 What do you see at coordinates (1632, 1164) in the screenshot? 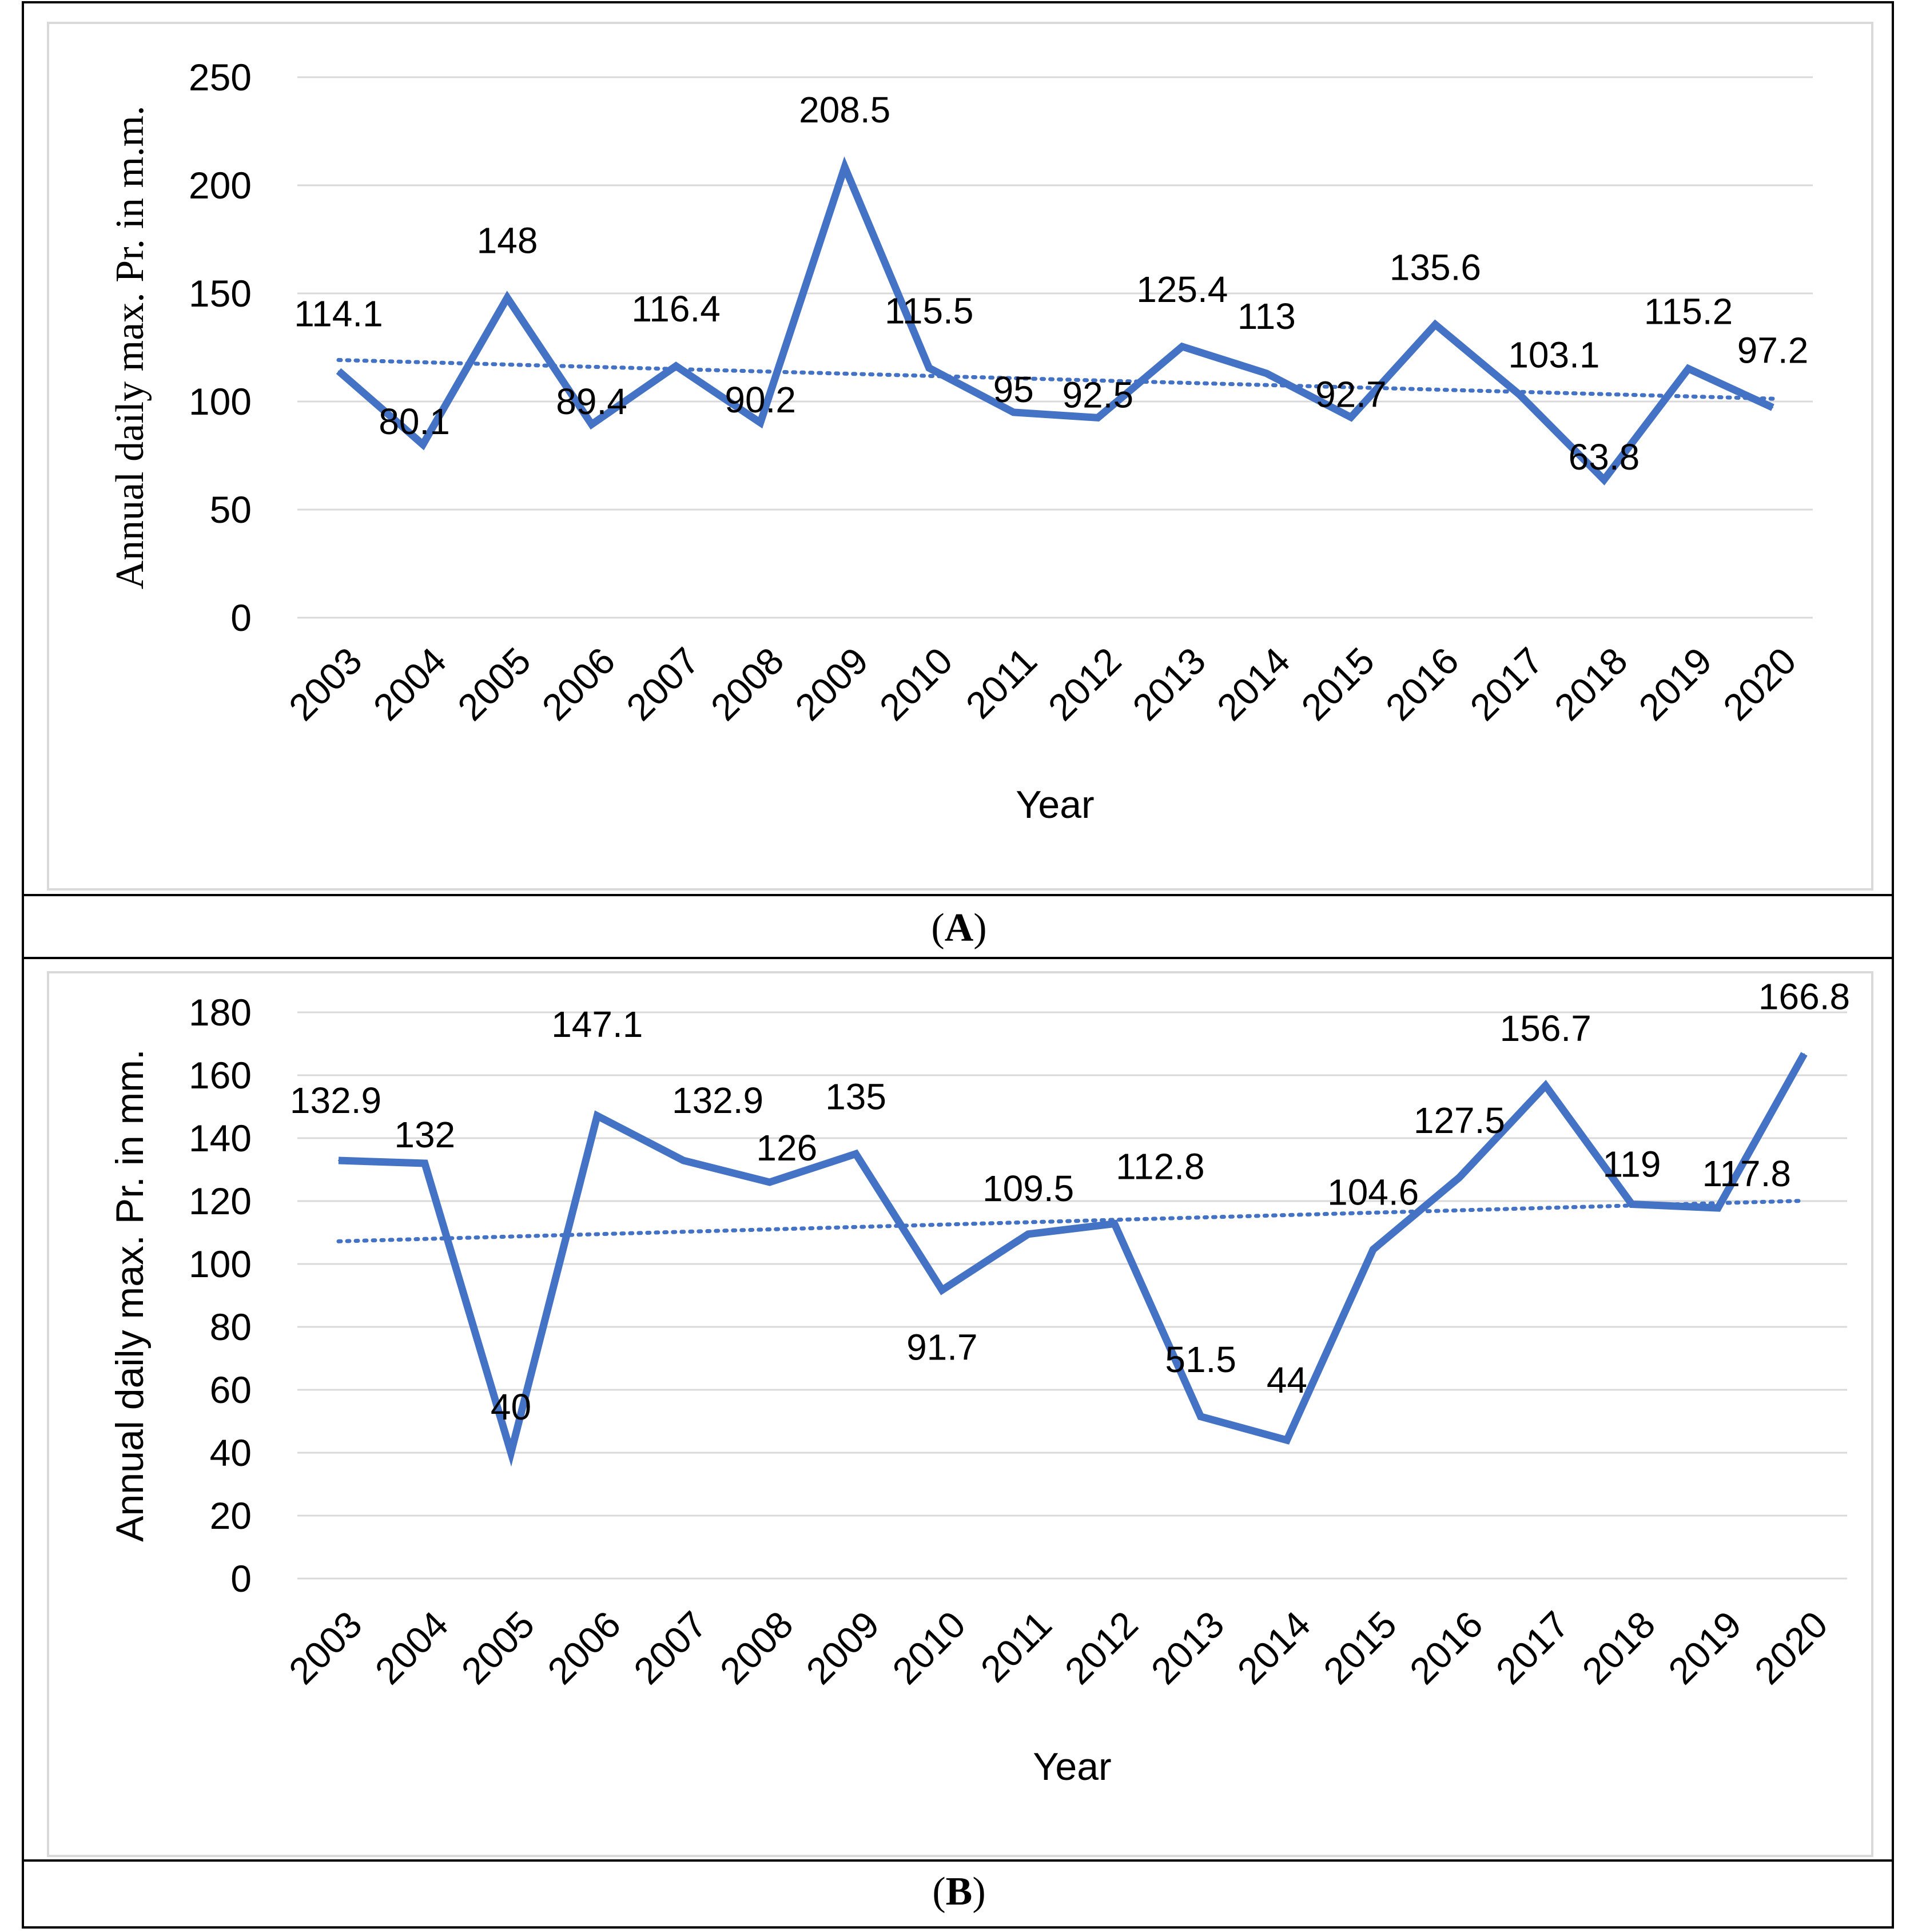
I see `chart-b-data-label-2018: 119` at bounding box center [1632, 1164].